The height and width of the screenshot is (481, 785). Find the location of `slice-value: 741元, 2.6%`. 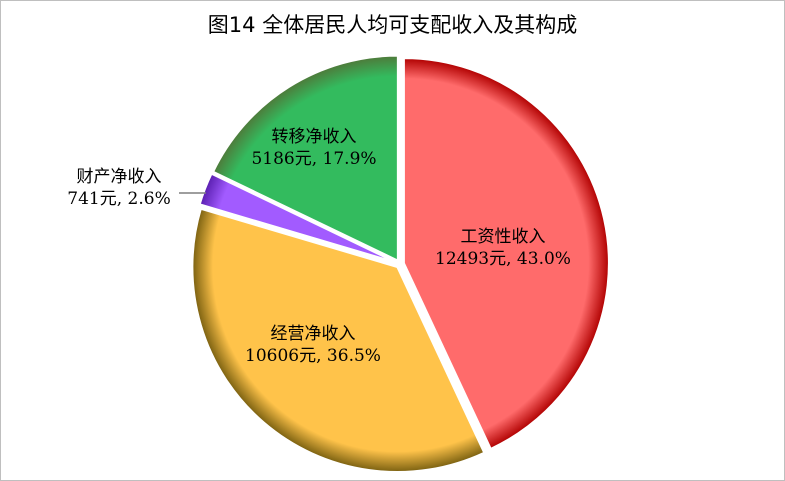

slice-value: 741元, 2.6% is located at coordinates (119, 199).